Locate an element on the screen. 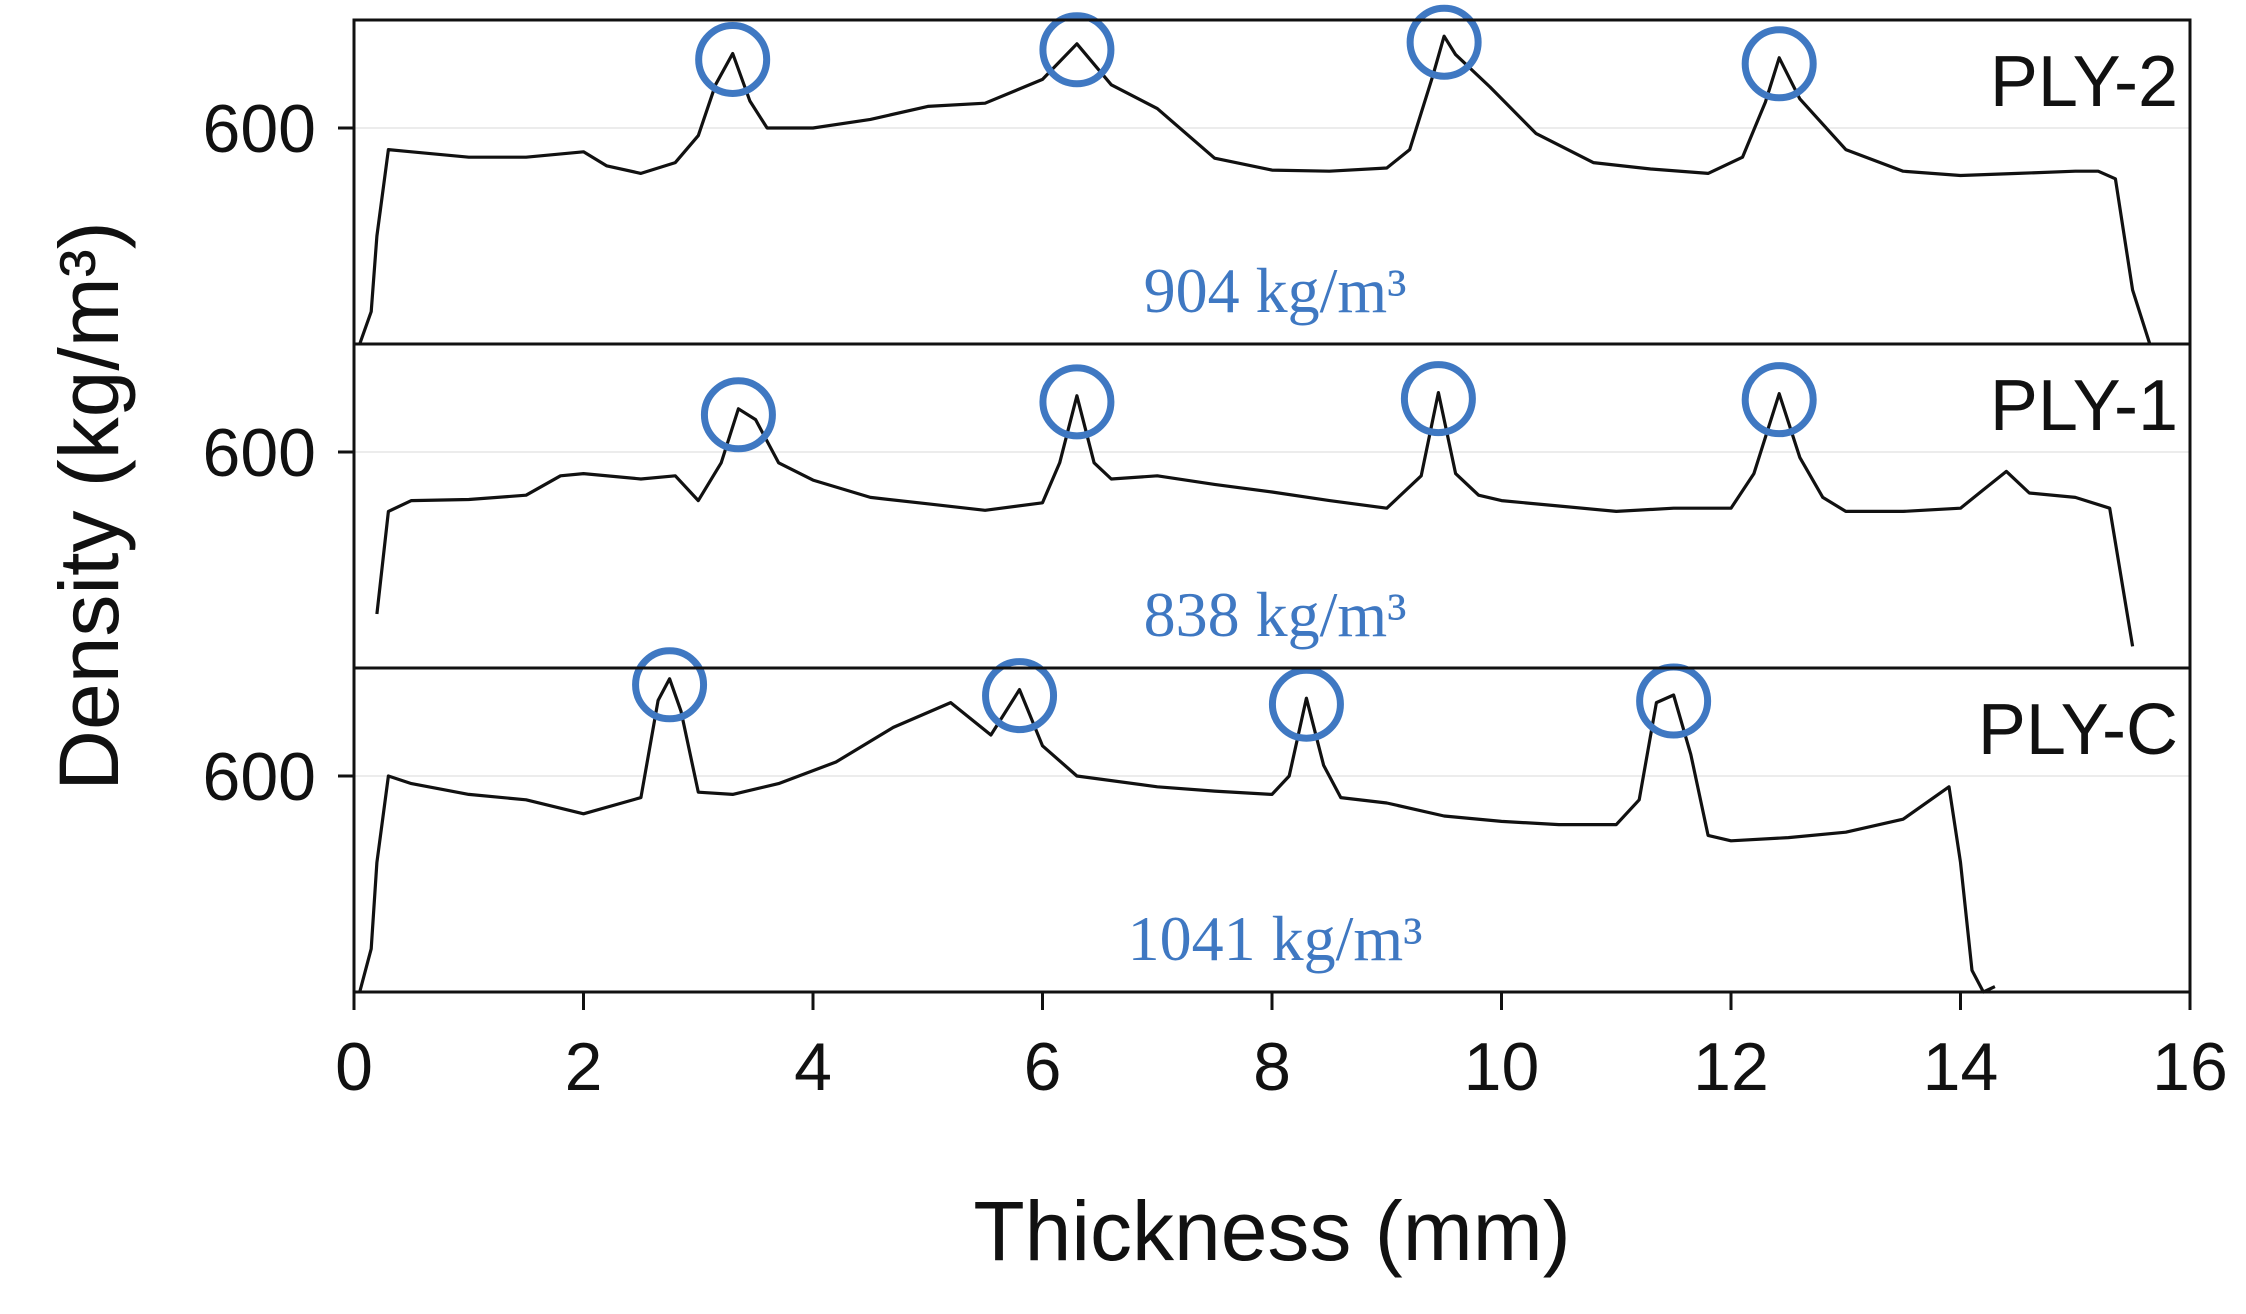 This screenshot has height=1314, width=2246. x-tick-label-2: 2 is located at coordinates (584, 1067).